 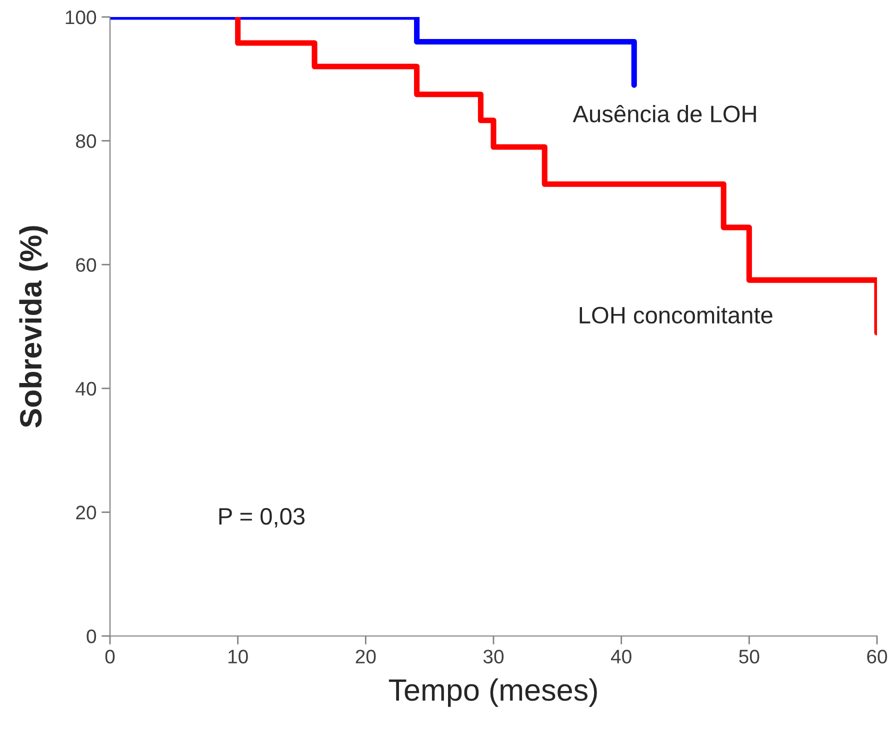 I want to click on y-tick-label: 20, so click(x=86, y=513).